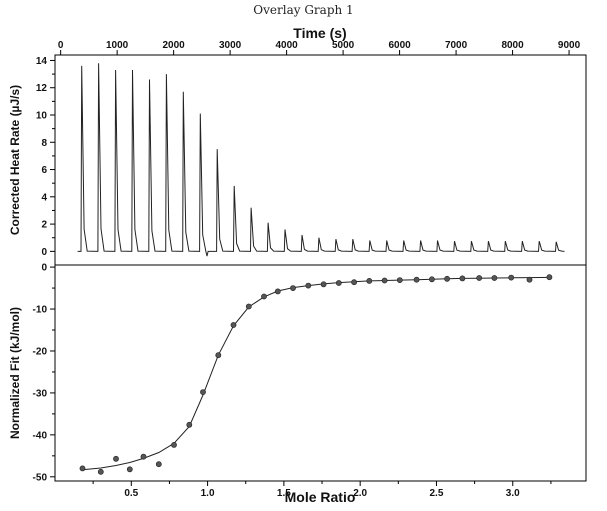 The width and height of the screenshot is (607, 511). I want to click on top-y-tick-label: 6, so click(44, 170).